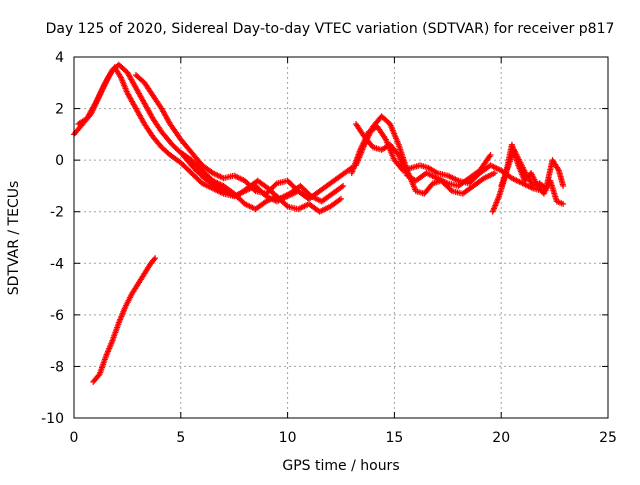 This screenshot has height=485, width=640. I want to click on y-tick-label: 4, so click(59, 58).